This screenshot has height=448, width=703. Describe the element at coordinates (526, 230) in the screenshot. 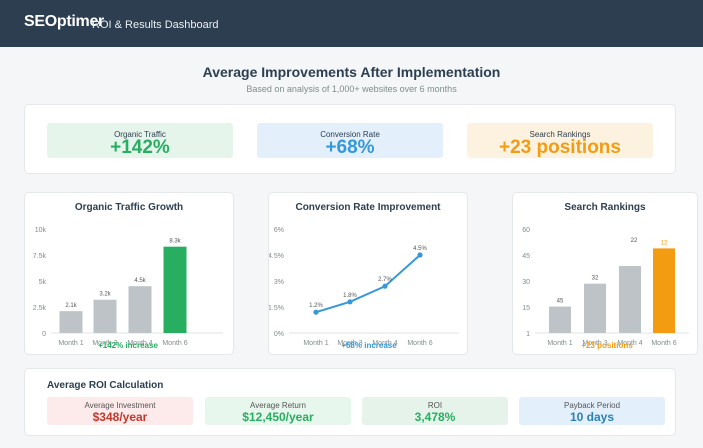

I see `y-tick-label: 60` at that location.